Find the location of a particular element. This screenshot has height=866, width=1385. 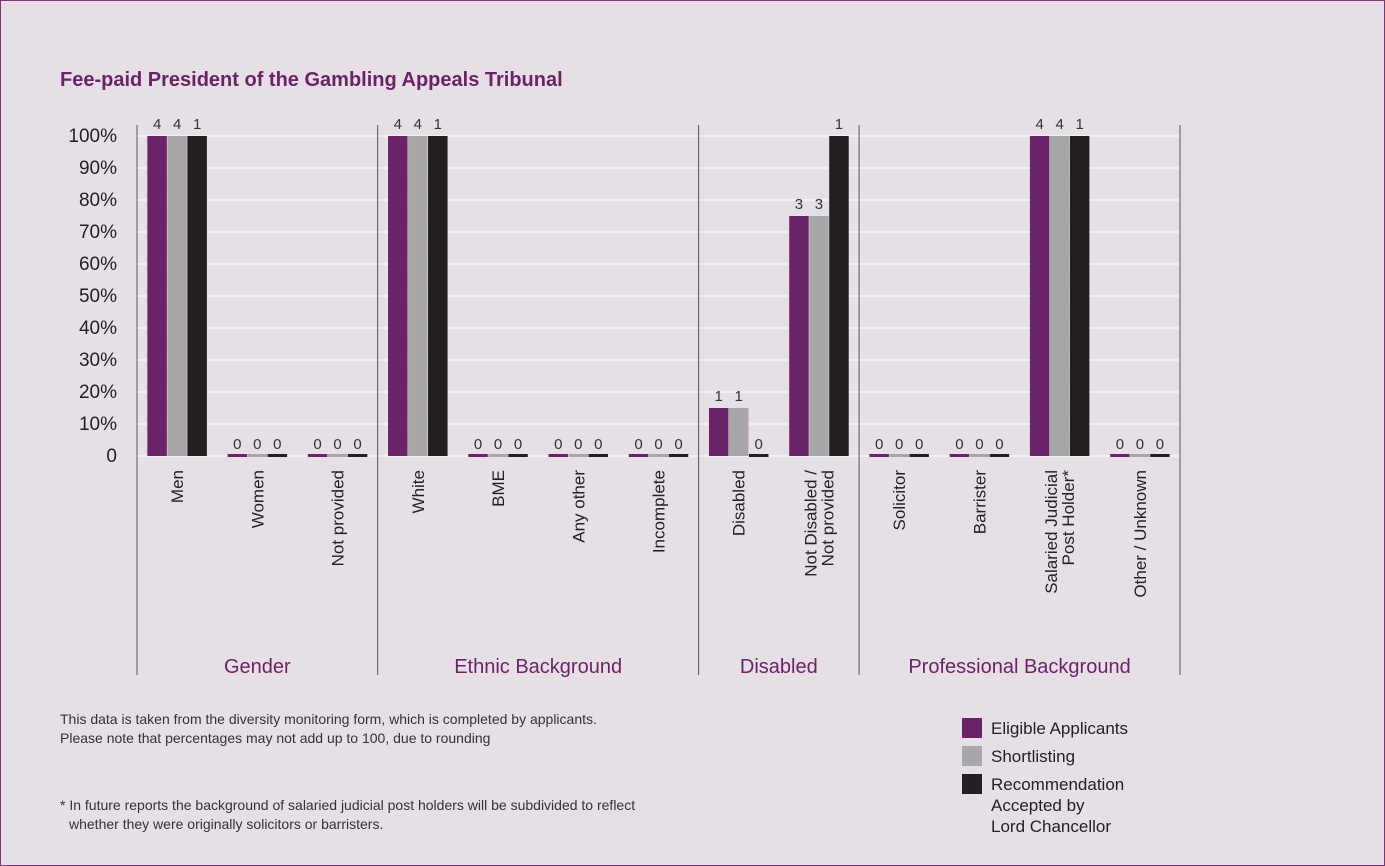

x-tick-group: Men is located at coordinates (177, 486).